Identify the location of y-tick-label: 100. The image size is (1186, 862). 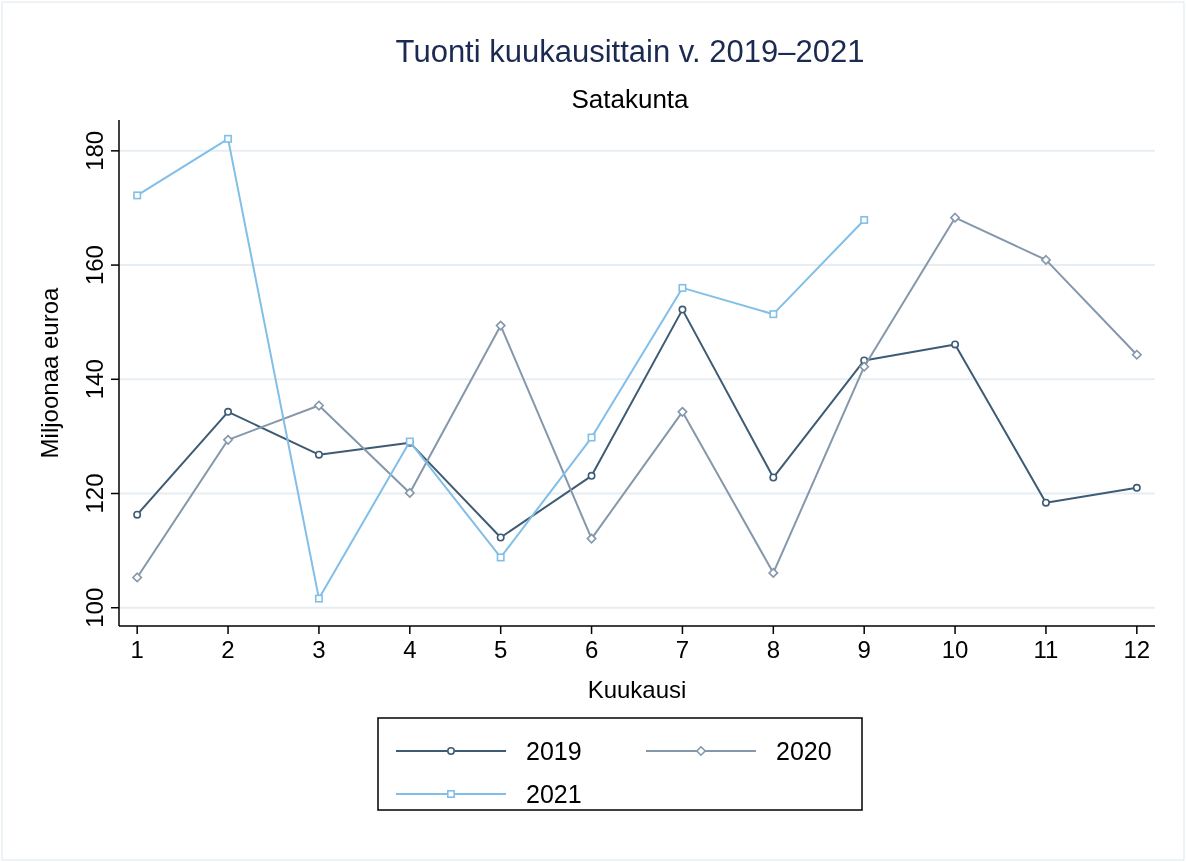
(94, 607).